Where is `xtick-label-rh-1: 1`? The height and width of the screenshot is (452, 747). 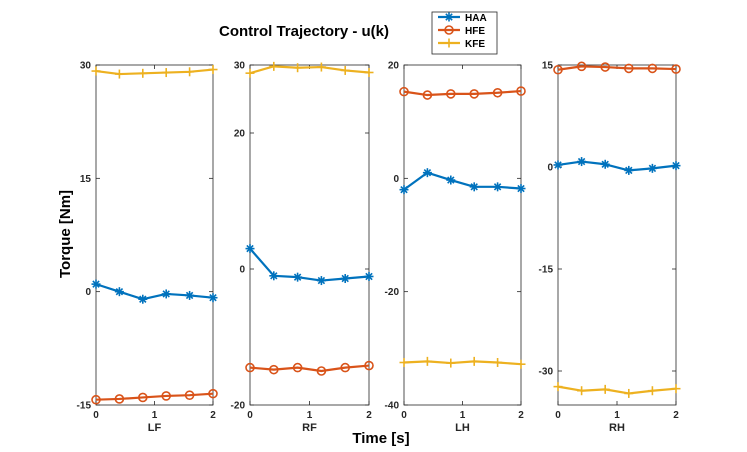
xtick-label-rh-1: 1 is located at coordinates (617, 415).